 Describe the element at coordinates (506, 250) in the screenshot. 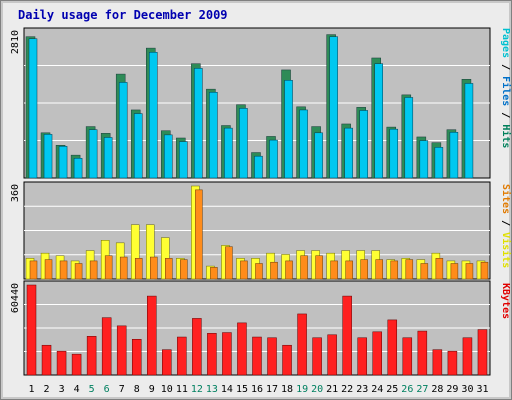

I see `legend-item-visits: Visits` at that location.